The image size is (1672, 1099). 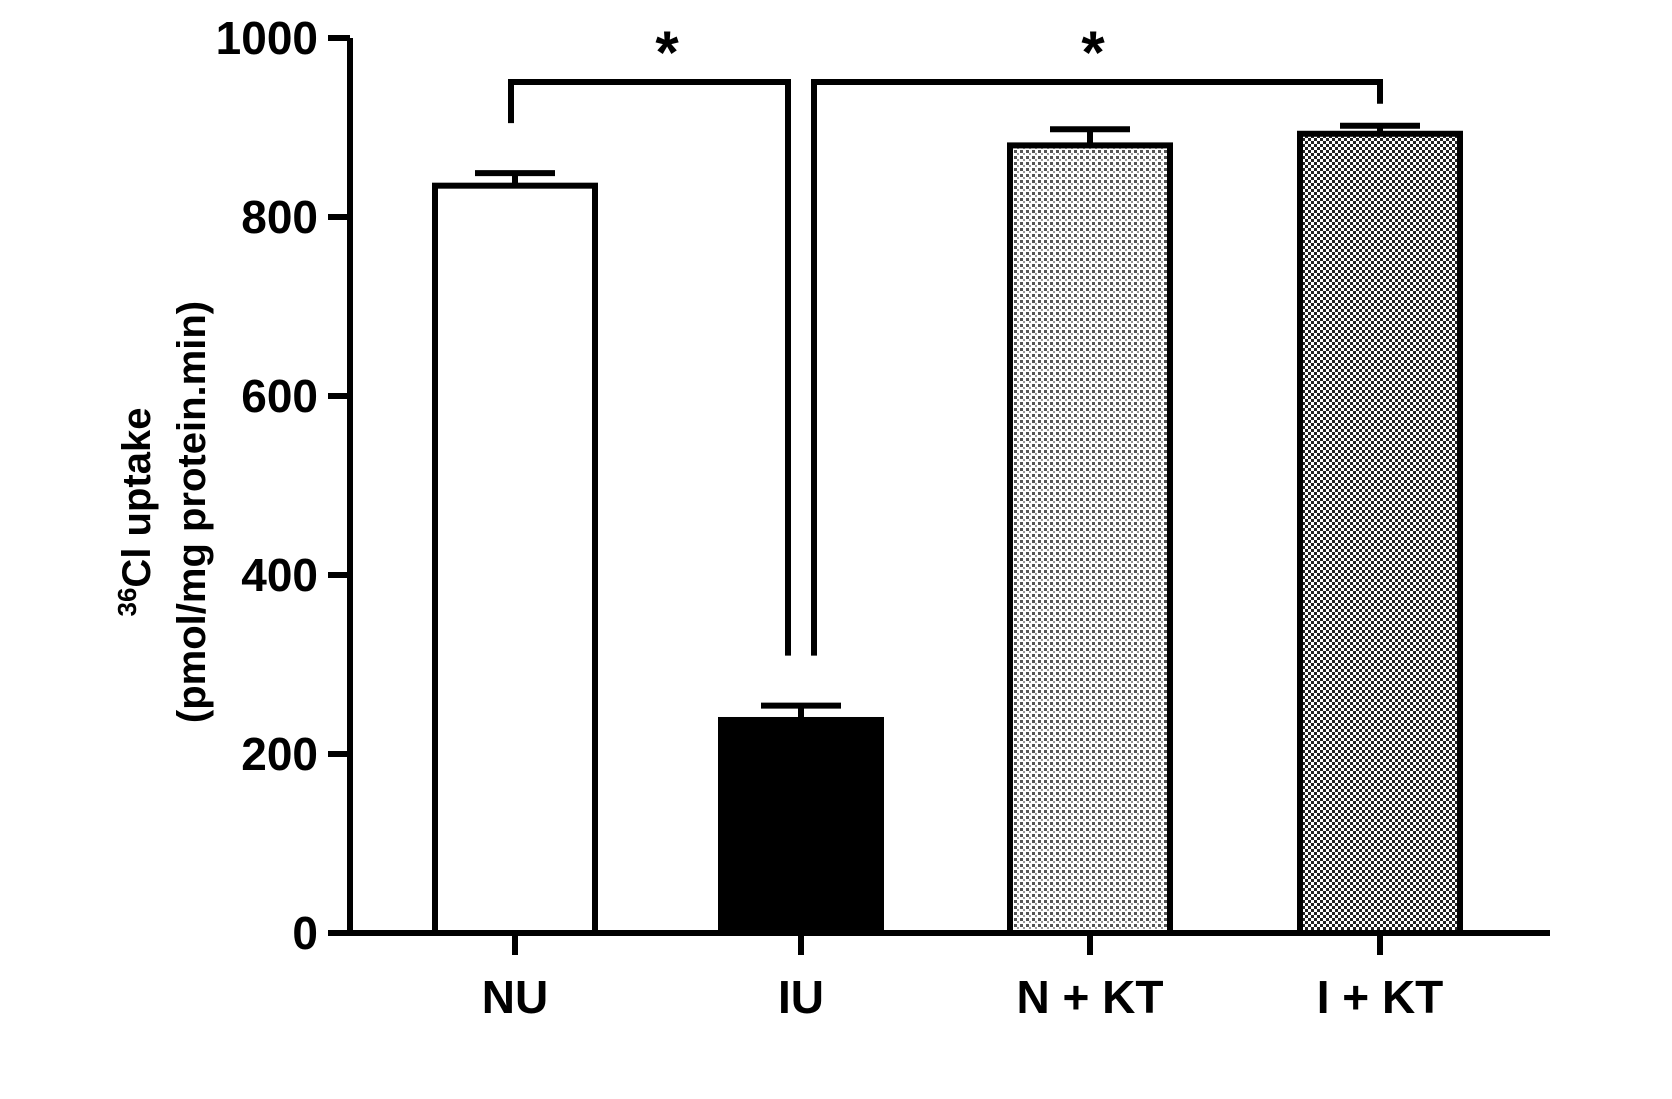 What do you see at coordinates (279, 396) in the screenshot?
I see `y-tick-label: 600` at bounding box center [279, 396].